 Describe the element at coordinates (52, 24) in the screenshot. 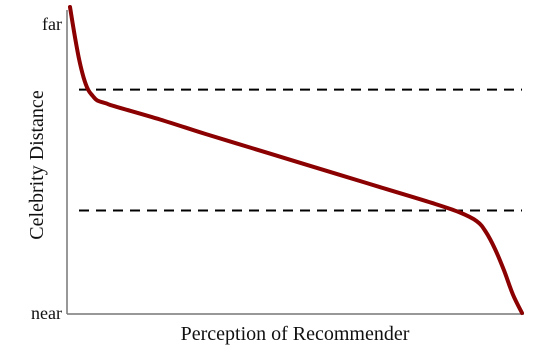

I see `y-tick-label-top: far` at that location.